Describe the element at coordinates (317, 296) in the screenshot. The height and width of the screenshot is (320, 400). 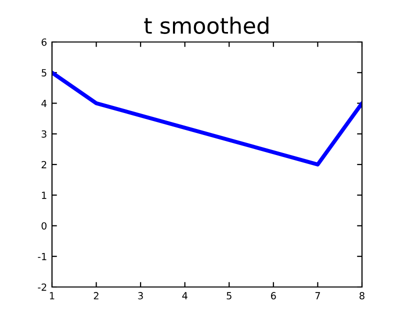
I see `x-tick-label: 7` at that location.